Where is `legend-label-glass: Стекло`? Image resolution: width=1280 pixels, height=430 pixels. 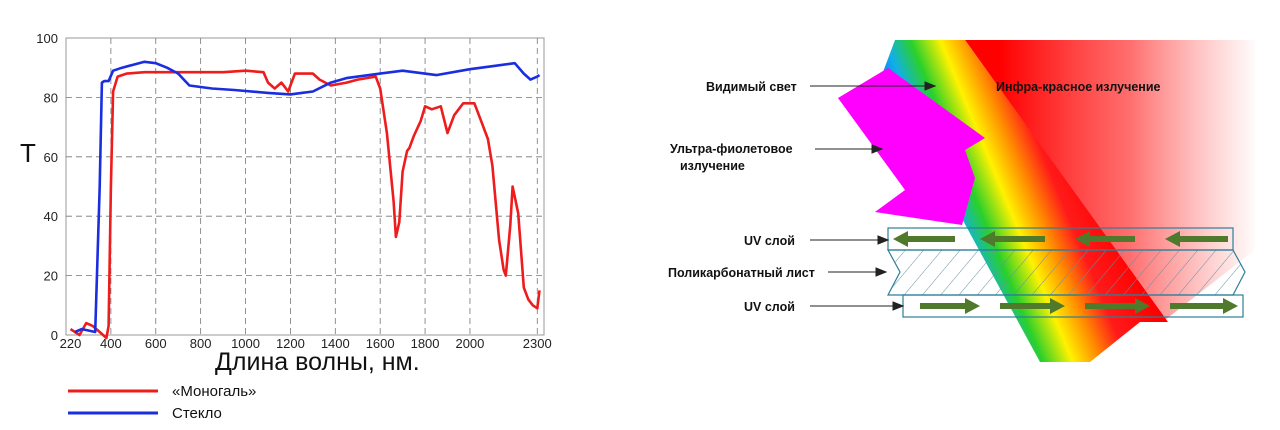
legend-label-glass: Стекло is located at coordinates (197, 413).